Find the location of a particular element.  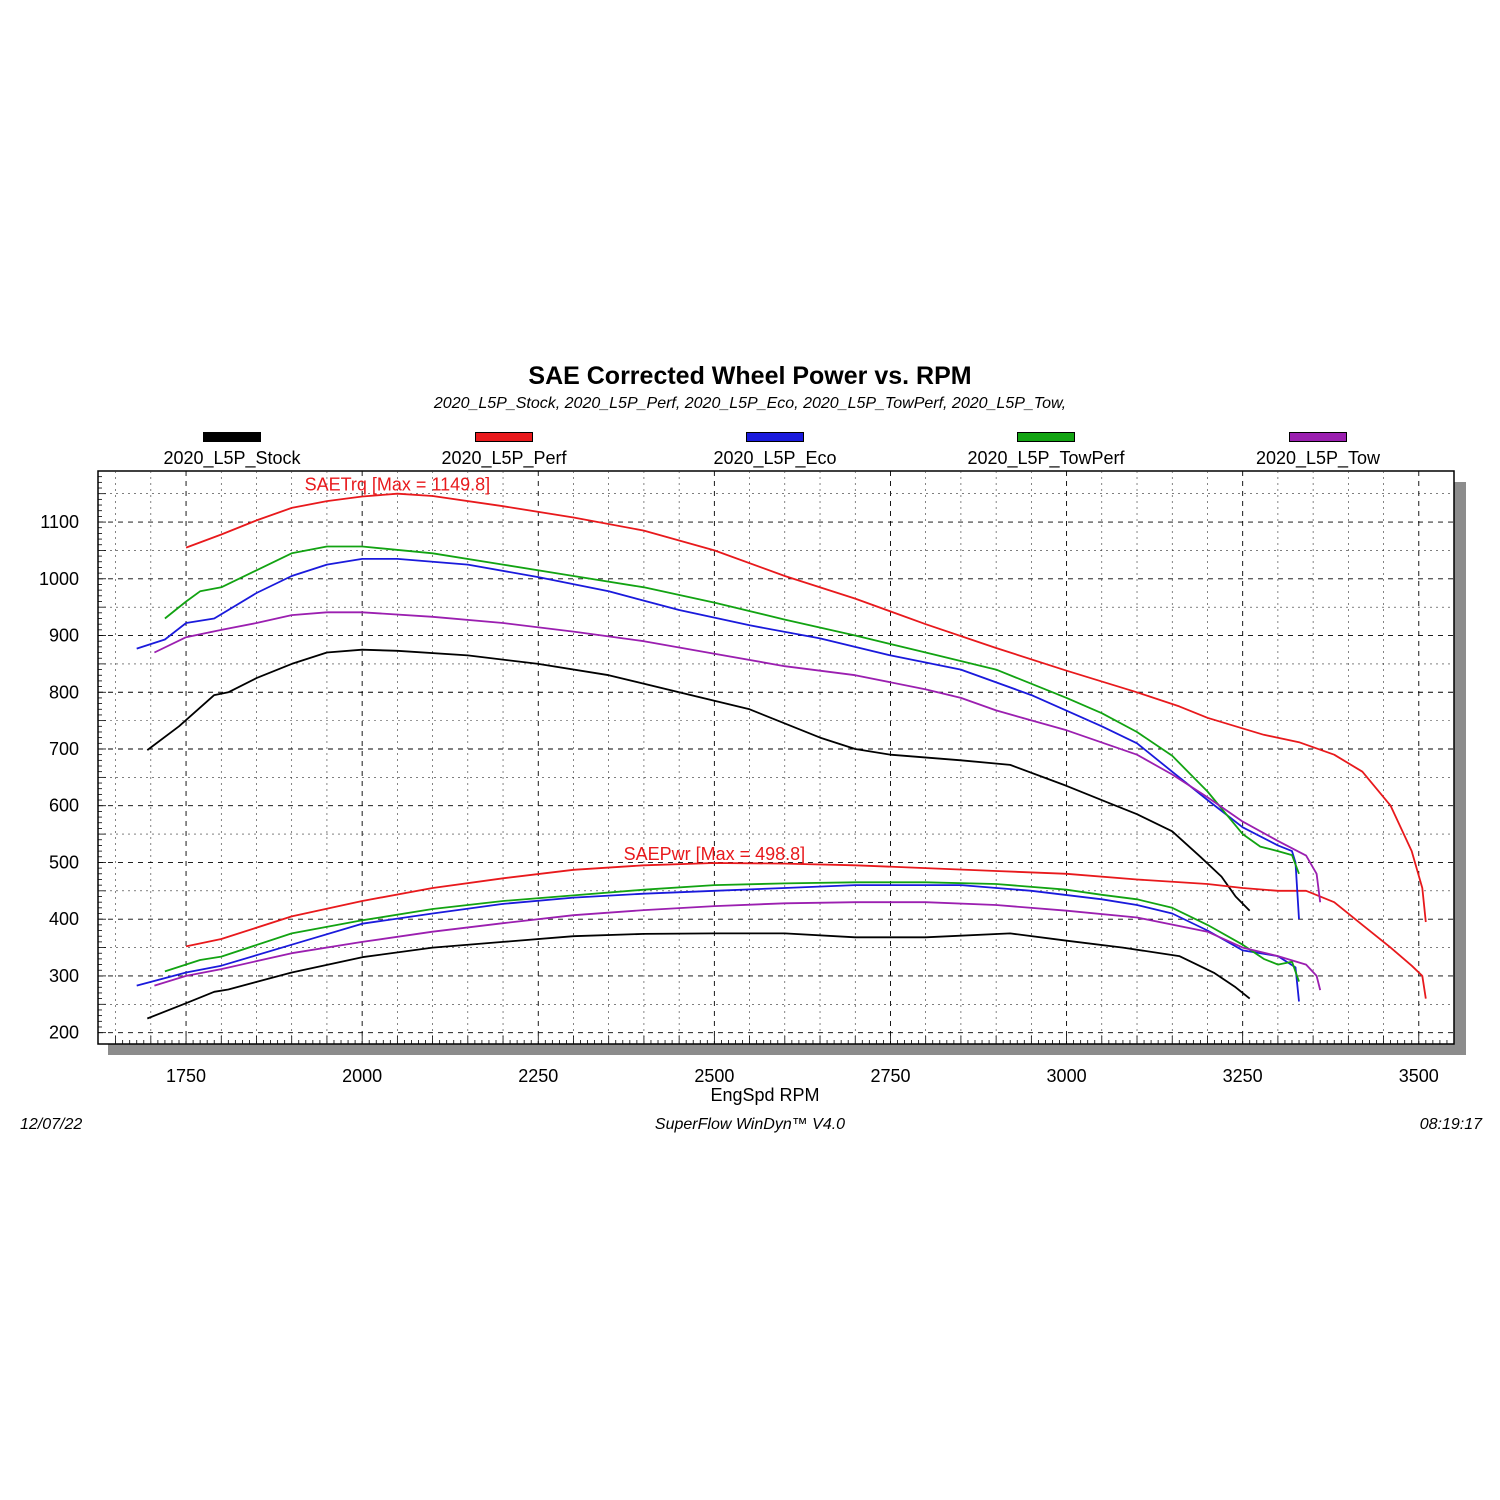

footer-date: 12/07/22 is located at coordinates (51, 1124).